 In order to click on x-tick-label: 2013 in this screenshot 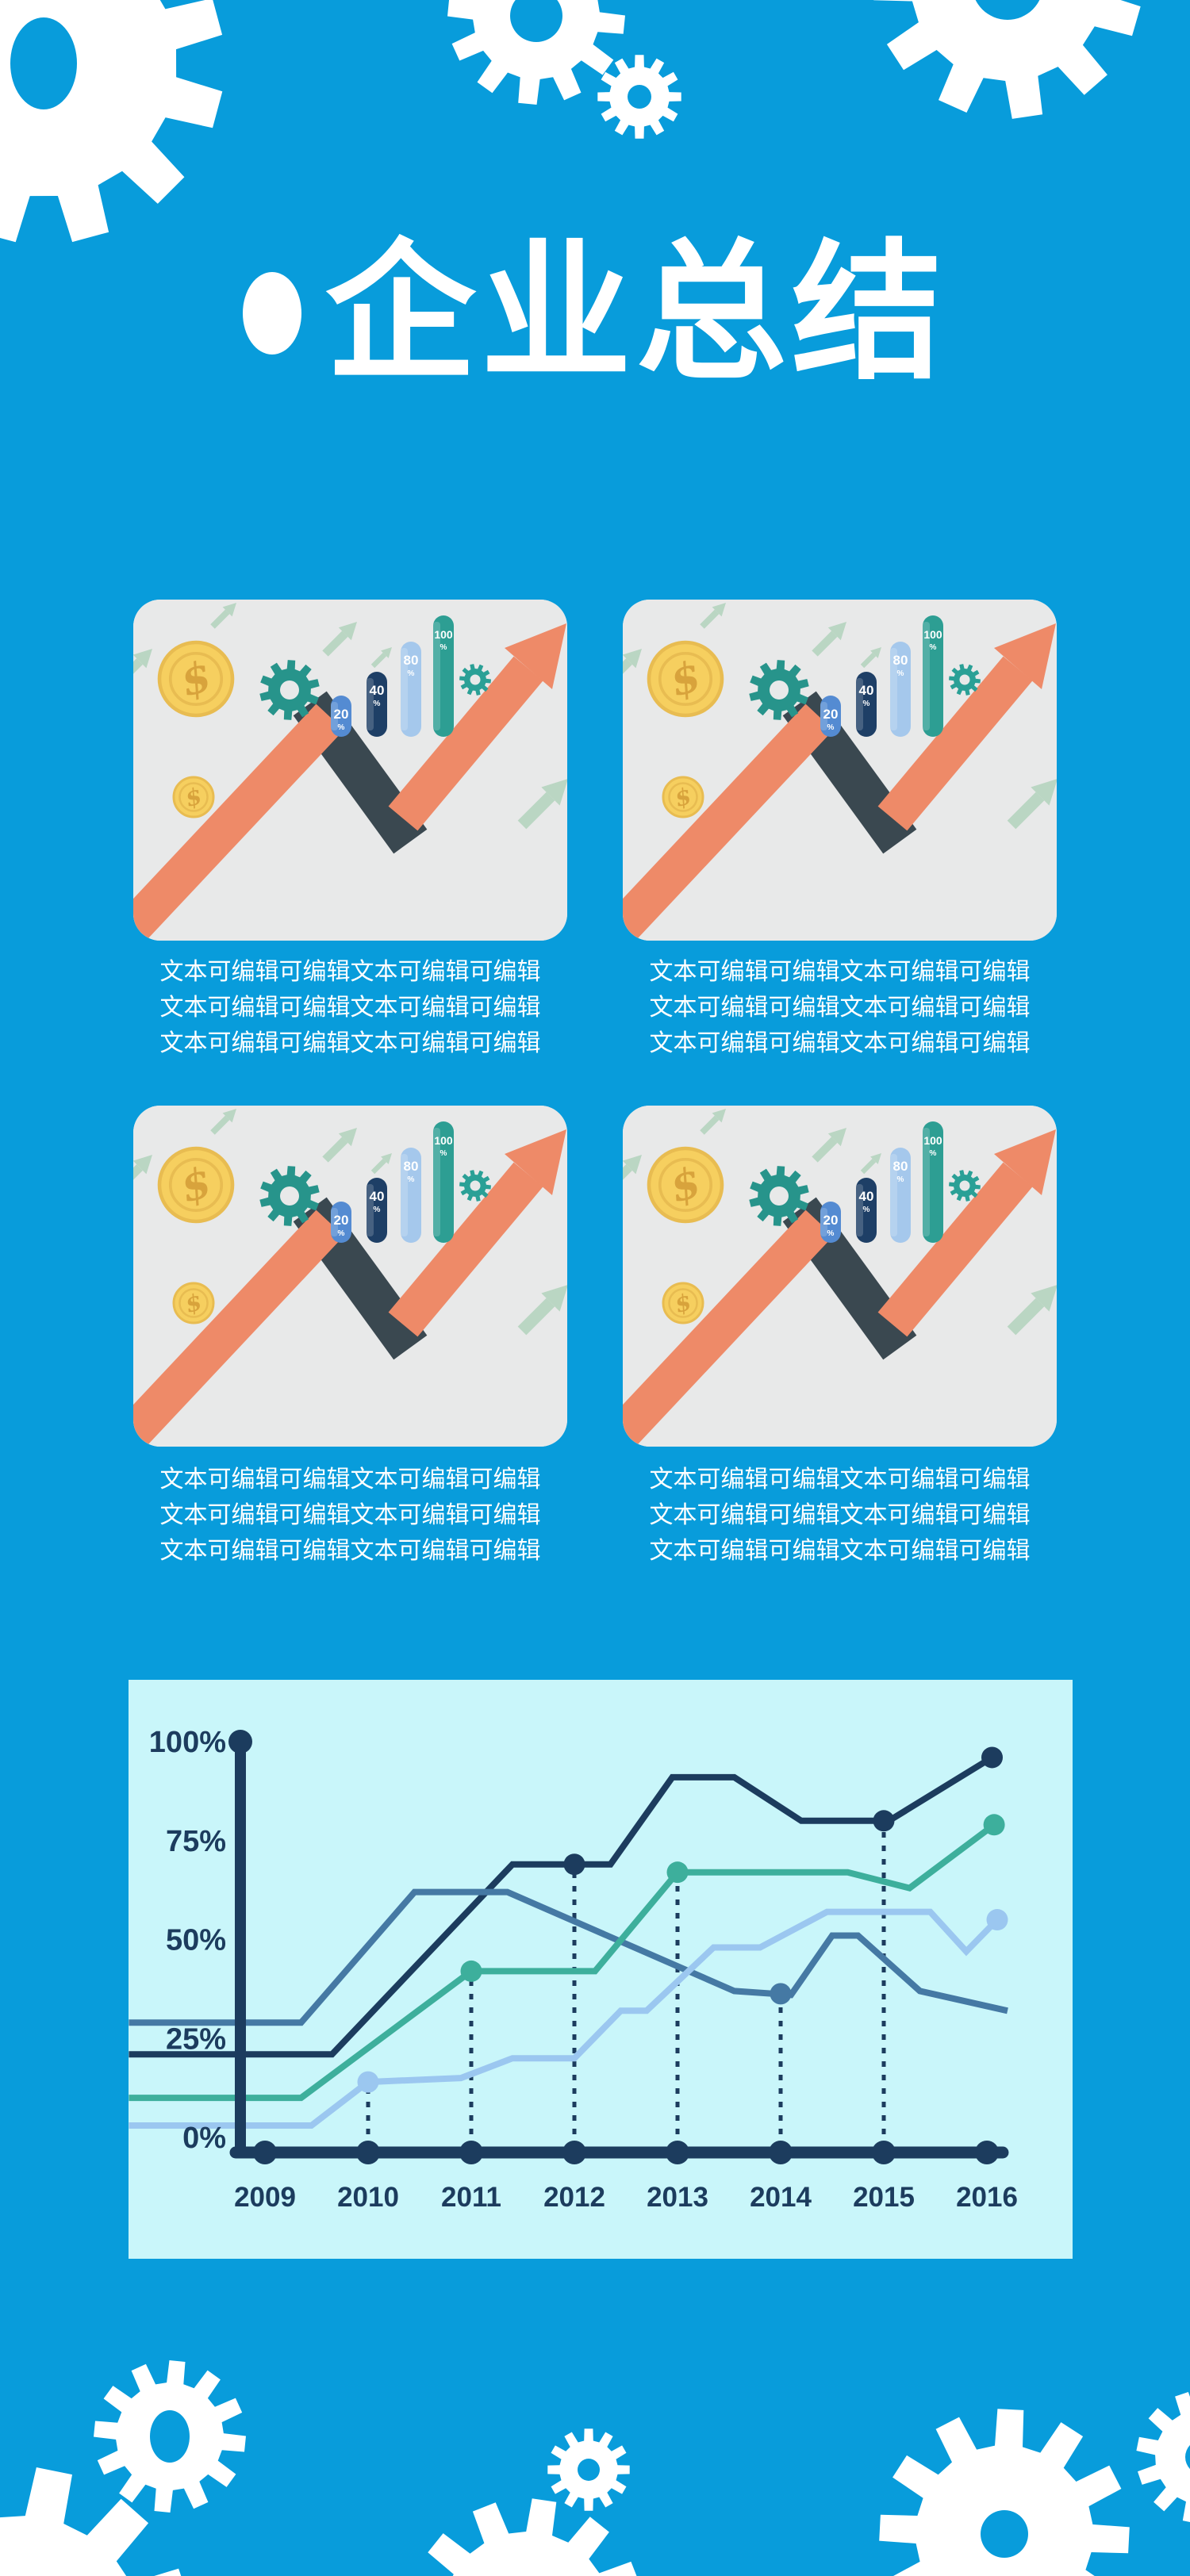, I will do `click(677, 2197)`.